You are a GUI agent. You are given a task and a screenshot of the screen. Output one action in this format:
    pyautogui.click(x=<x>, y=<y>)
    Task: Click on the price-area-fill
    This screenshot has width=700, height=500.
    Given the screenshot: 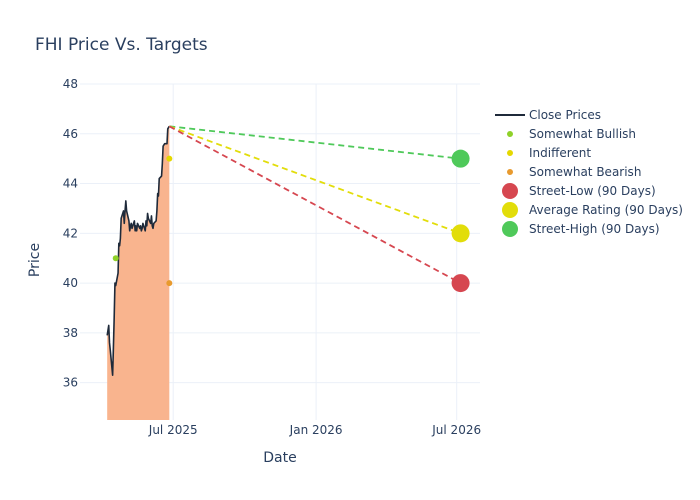 What is the action you would take?
    pyautogui.click(x=138, y=273)
    